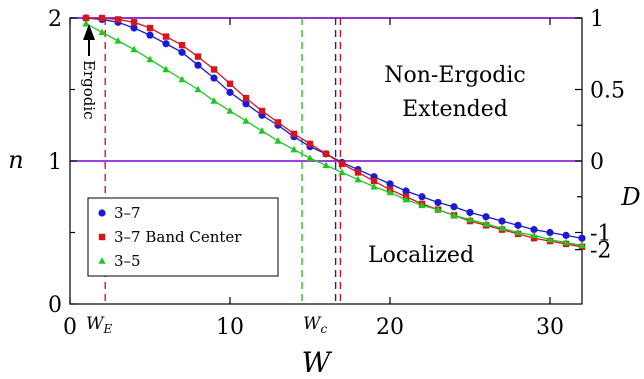 Image resolution: width=644 pixels, height=379 pixels. Describe the element at coordinates (597, 19) in the screenshot. I see `y-right-tick-label-0: 1` at that location.